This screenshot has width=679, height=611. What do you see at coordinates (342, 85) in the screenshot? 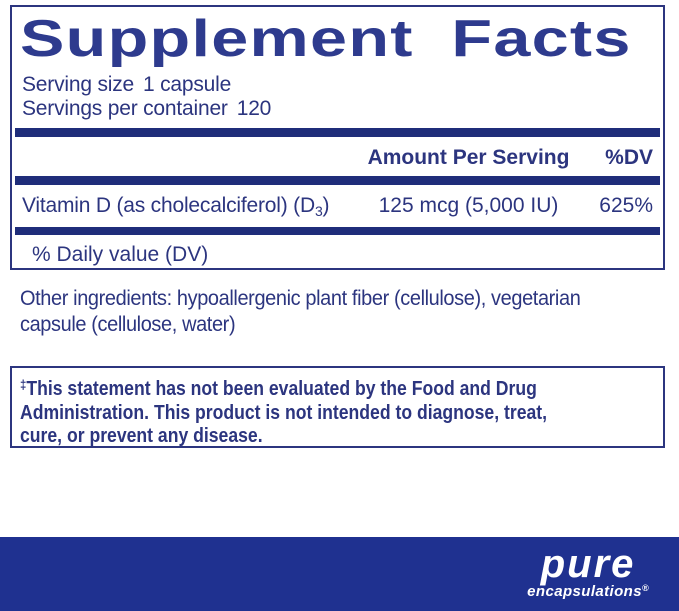
I see `serving-size-line: Serving size 1 capsule` at bounding box center [342, 85].